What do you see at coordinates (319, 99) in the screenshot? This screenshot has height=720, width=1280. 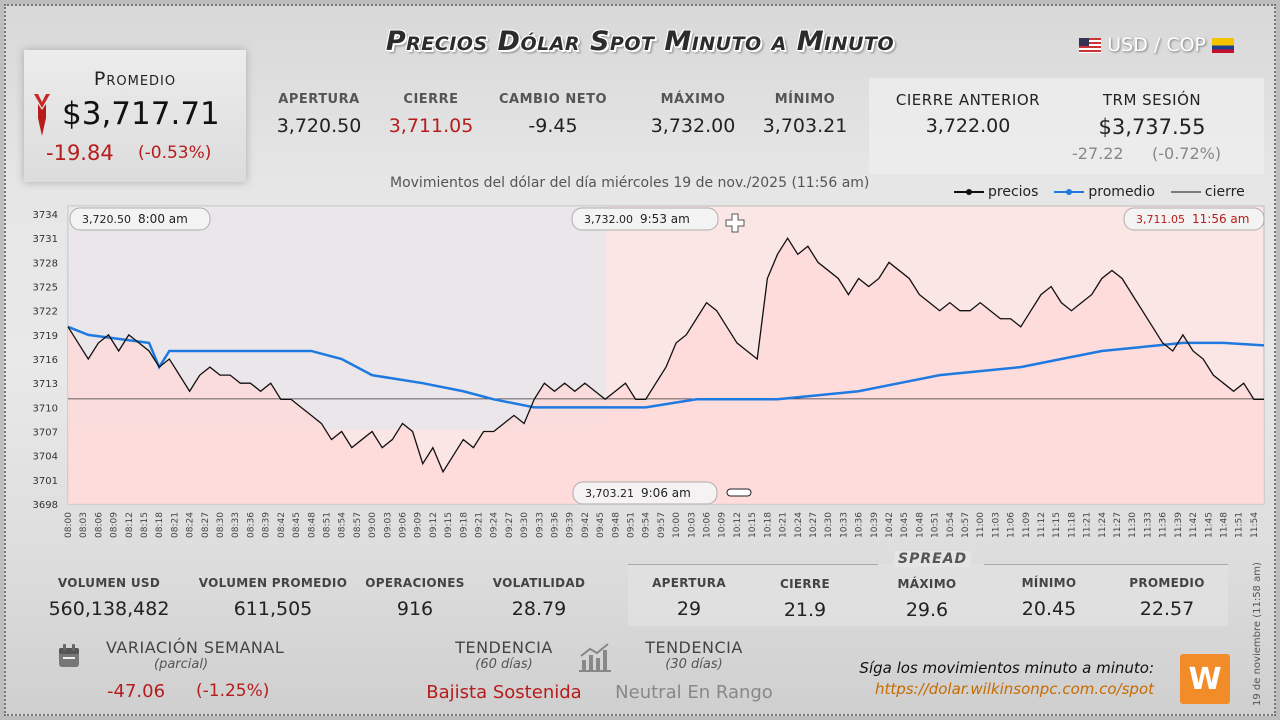 I see `stat-label: Apertura` at bounding box center [319, 99].